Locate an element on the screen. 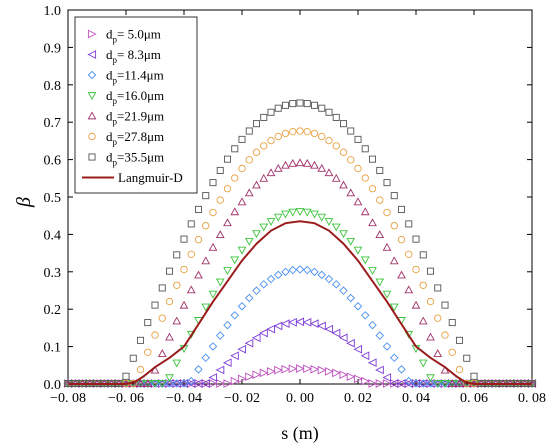  legend-box is located at coordinates (136, 105).